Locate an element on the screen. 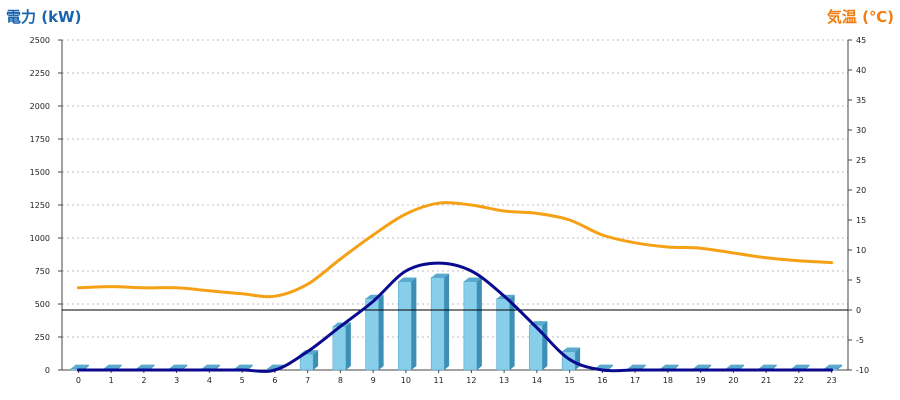 This screenshot has width=900, height=400. right-tick-label: 20 is located at coordinates (861, 190).